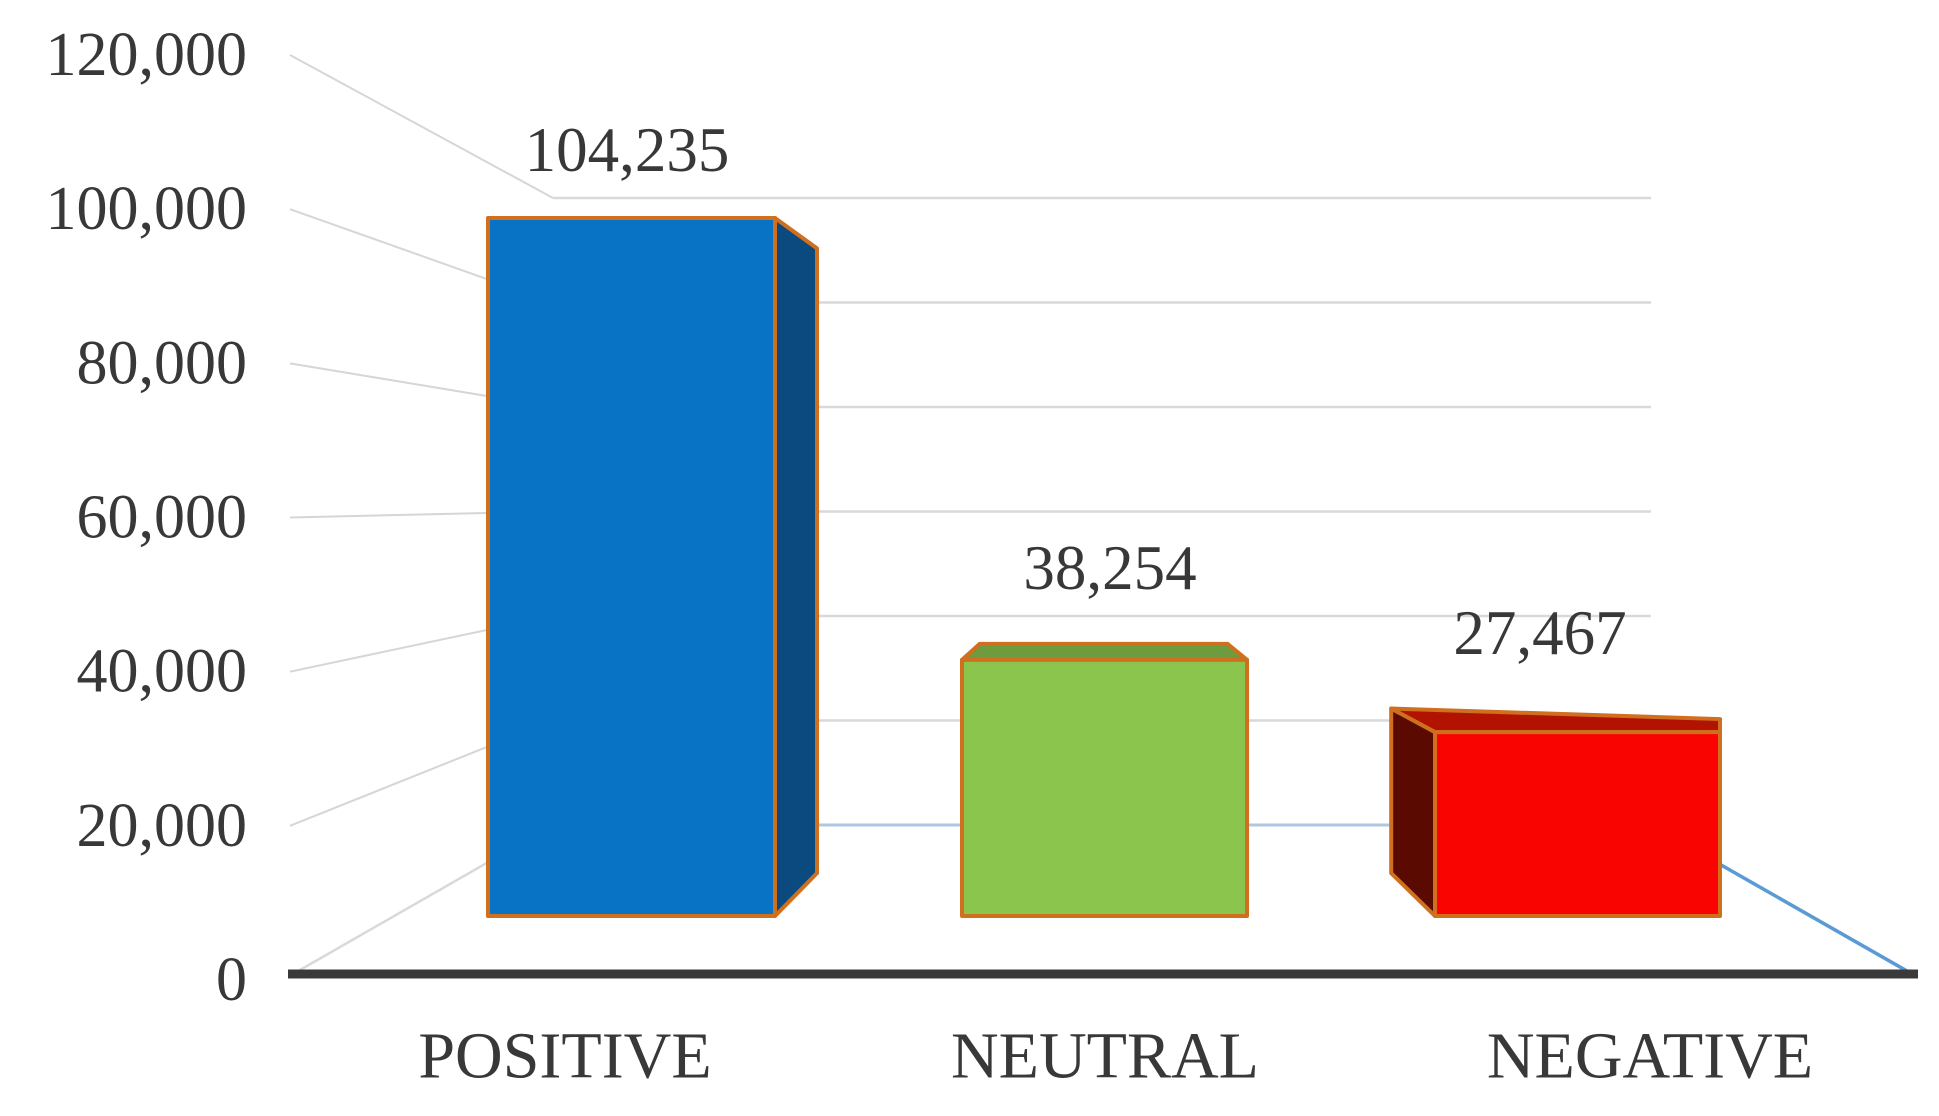 This screenshot has width=1939, height=1116. I want to click on data-label-positive: 104,235, so click(627, 150).